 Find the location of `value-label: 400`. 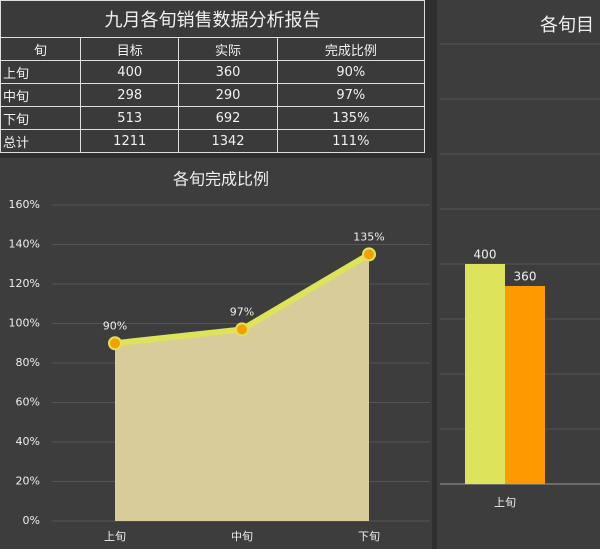

value-label: 400 is located at coordinates (485, 255).